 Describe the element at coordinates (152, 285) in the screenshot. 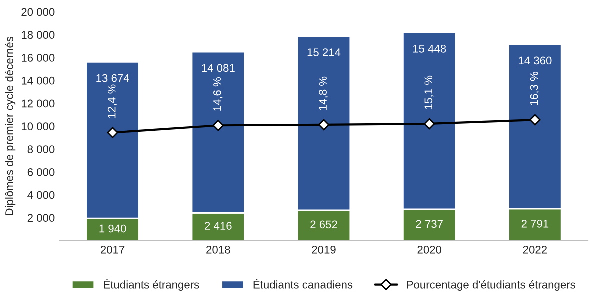

I see `legend-label: Étudiants étrangers` at that location.